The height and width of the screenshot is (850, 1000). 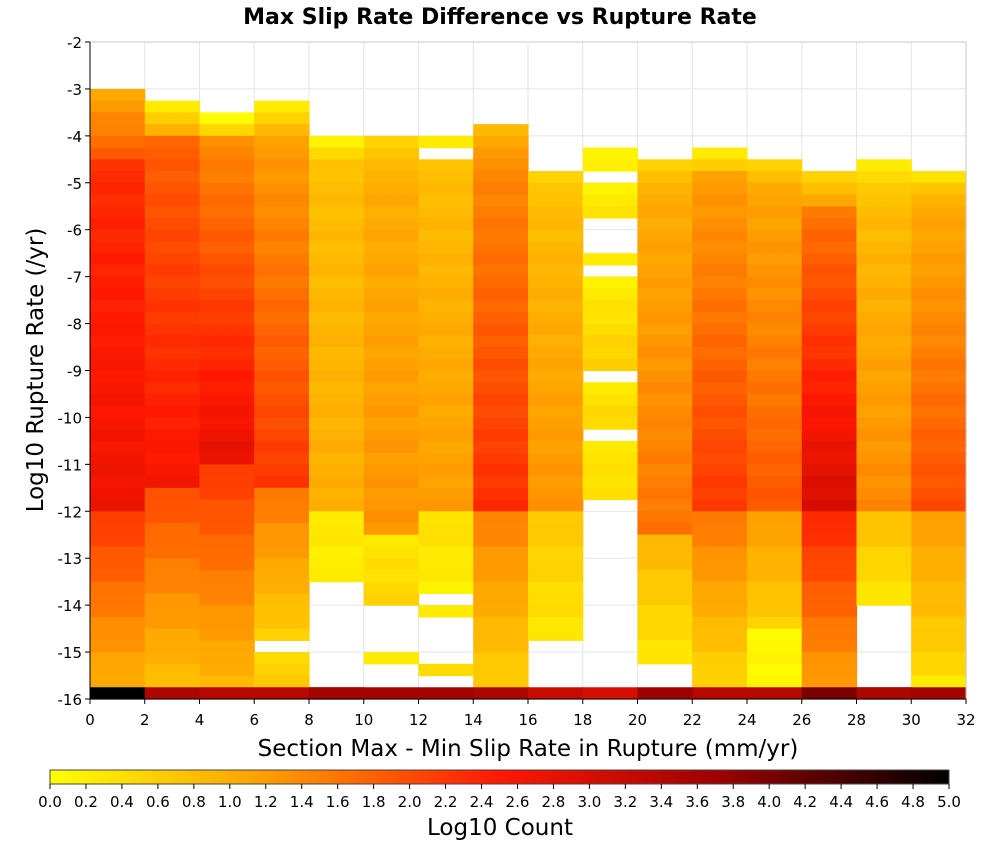 I want to click on x-tick-label: 14, so click(x=473, y=720).